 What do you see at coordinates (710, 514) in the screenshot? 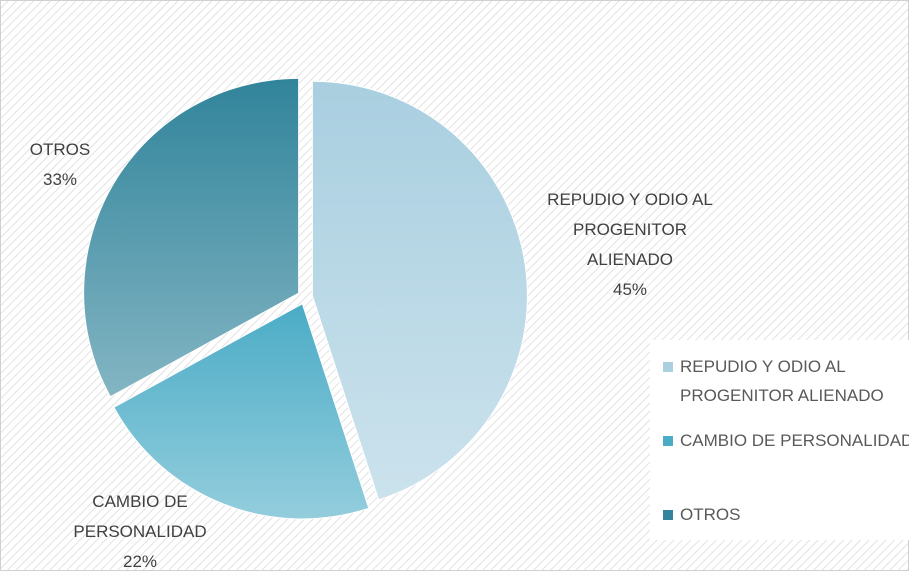
I see `legend-entry: OTROS` at bounding box center [710, 514].